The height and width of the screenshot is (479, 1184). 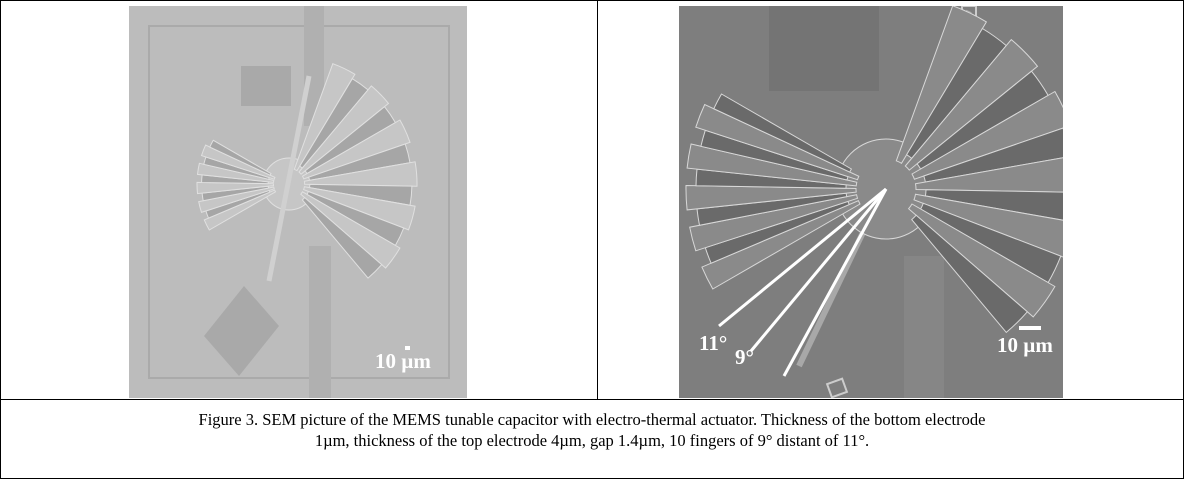 I want to click on anchor, so click(x=837, y=387).